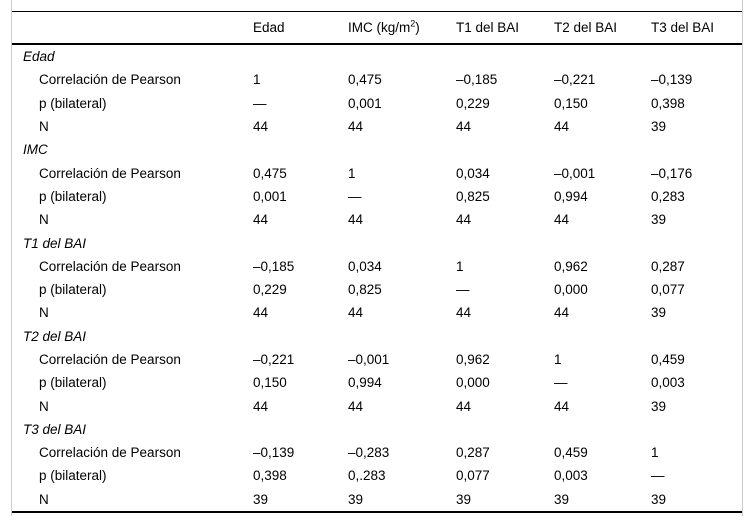 This screenshot has height=530, width=753. I want to click on table-row: p (bilateral) 0,229 0,825 — 0,000 0,077, so click(377, 289).